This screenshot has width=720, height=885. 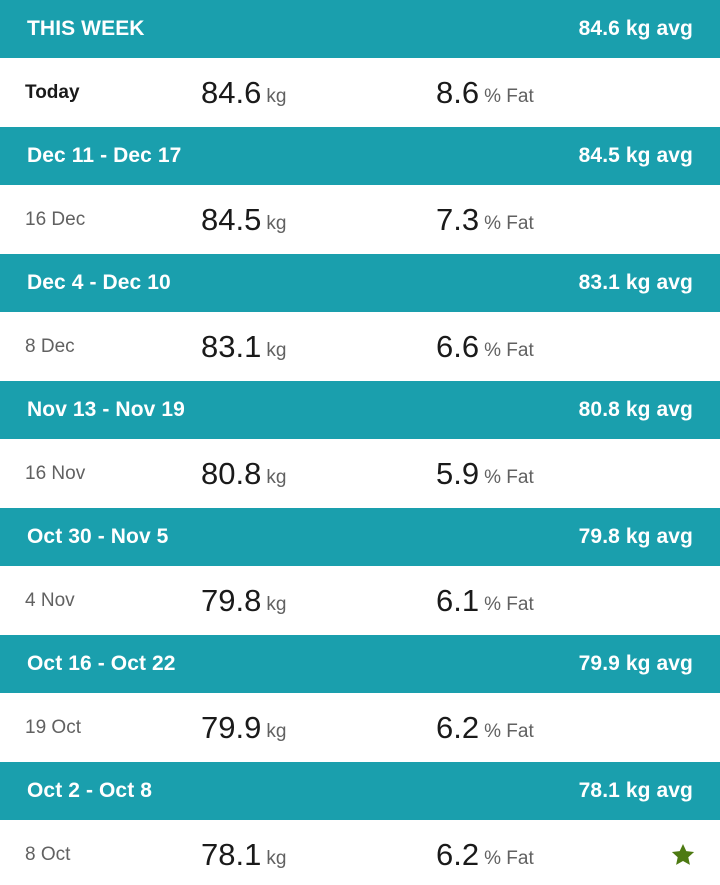 I want to click on week-range-label: Dec 4 - Dec 10, so click(x=99, y=282).